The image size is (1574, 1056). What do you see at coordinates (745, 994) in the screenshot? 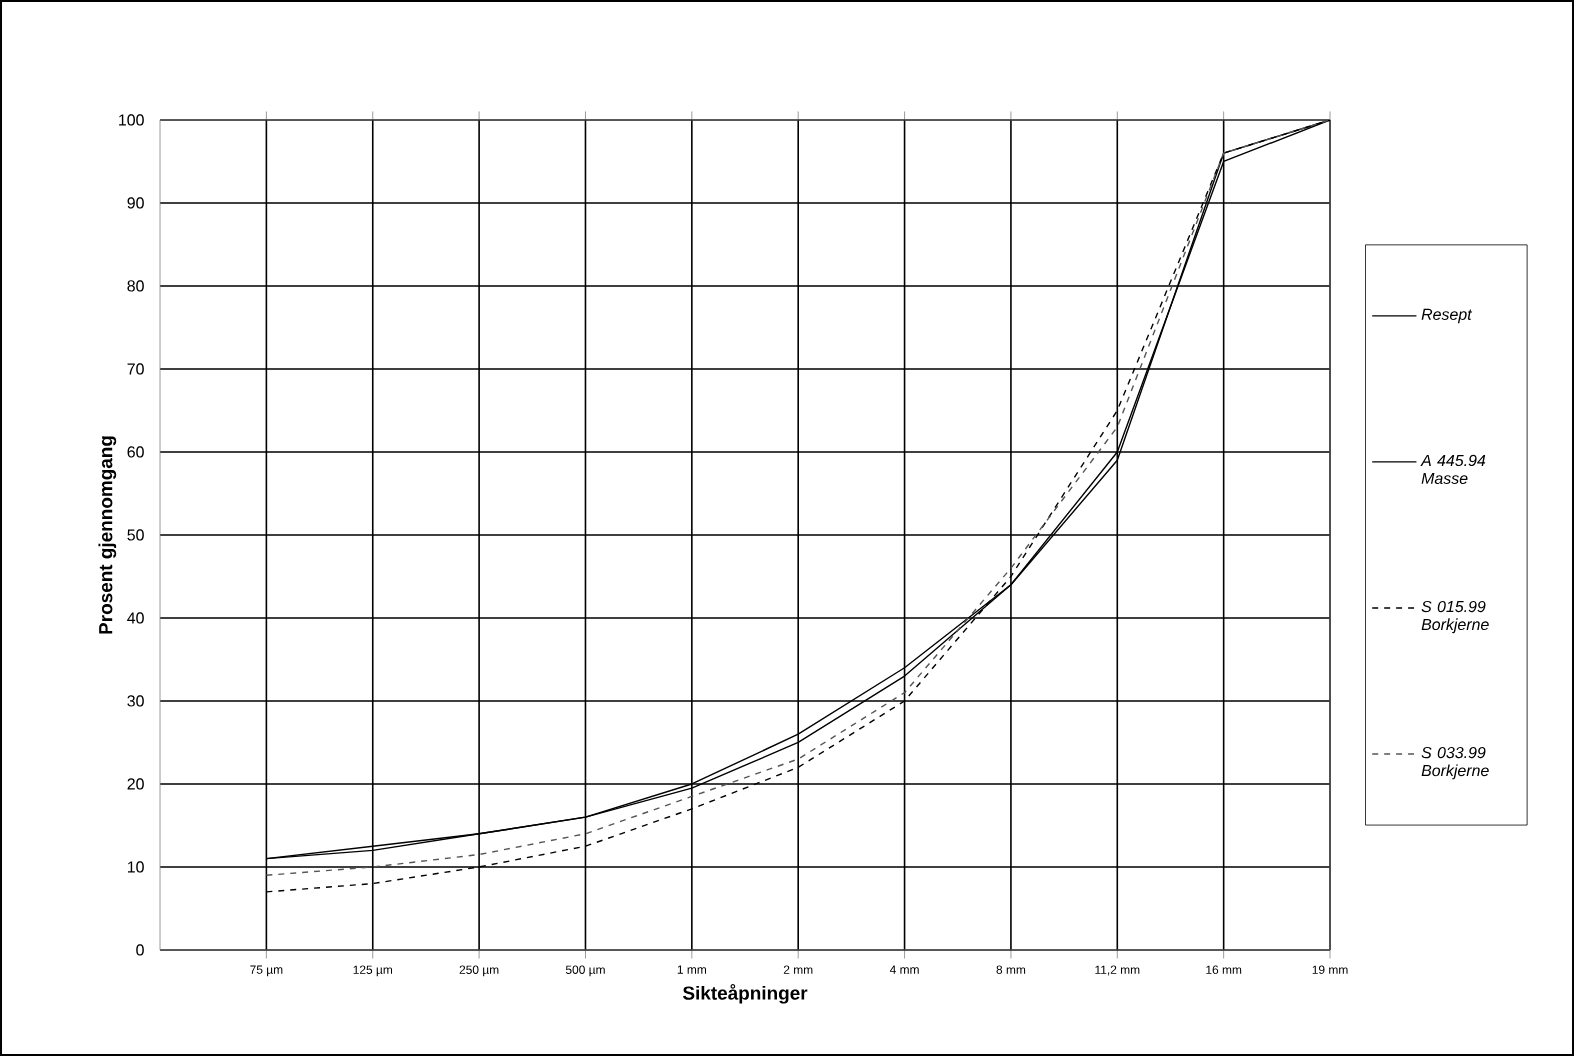
I see `x-axis-title: Sikteåpninger` at bounding box center [745, 994].